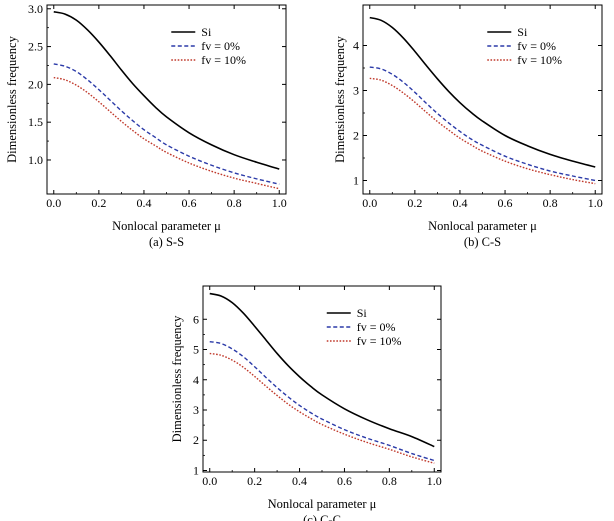 The height and width of the screenshot is (521, 614). What do you see at coordinates (196, 319) in the screenshot?
I see `y-tick-label: 6` at bounding box center [196, 319].